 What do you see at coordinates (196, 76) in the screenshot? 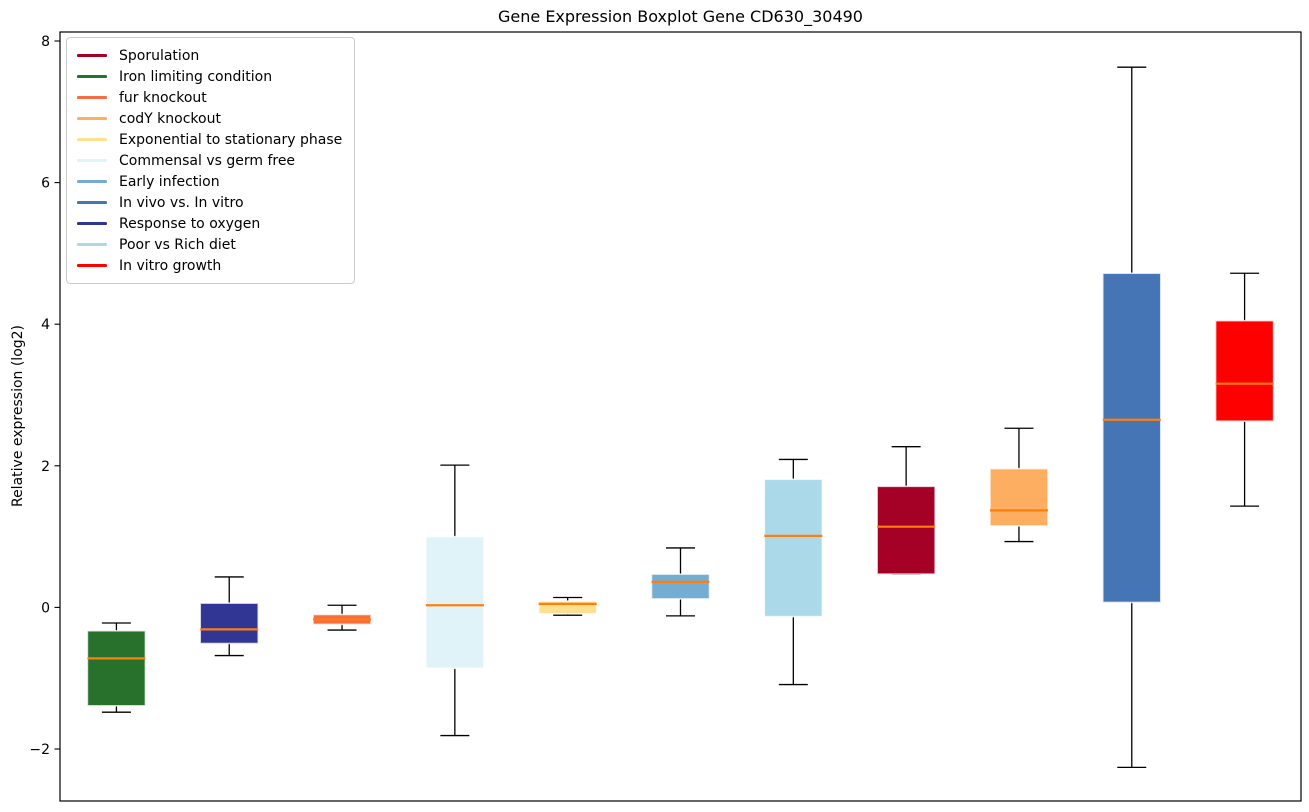
I see `legend-label: Iron limiting condition` at bounding box center [196, 76].